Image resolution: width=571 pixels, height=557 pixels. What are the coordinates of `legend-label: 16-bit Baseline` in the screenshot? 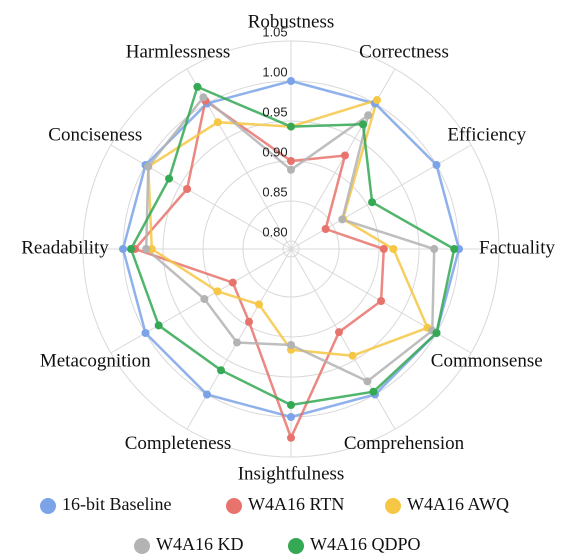 It's located at (116, 504).